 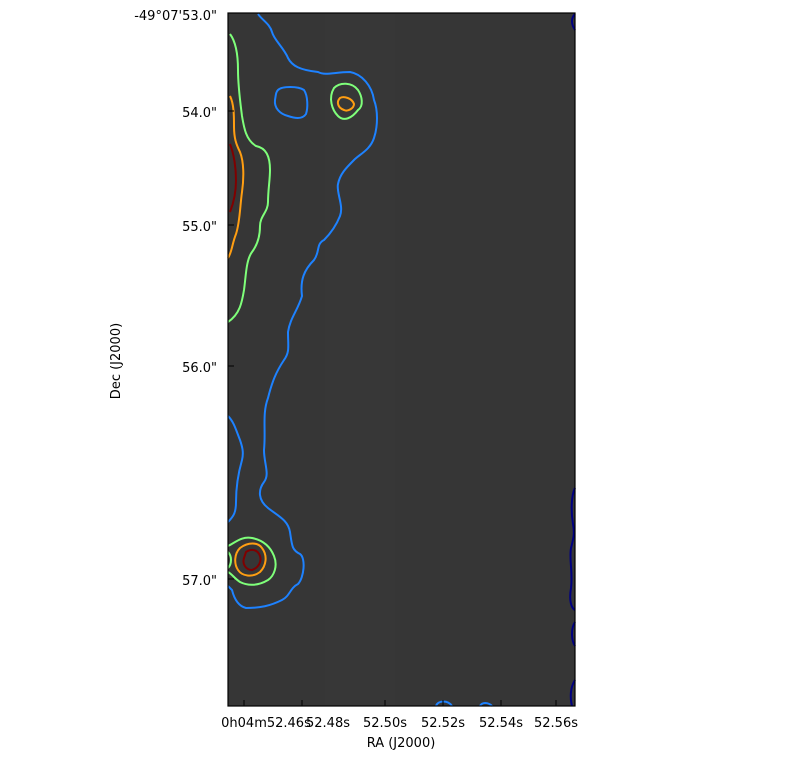 What do you see at coordinates (116, 361) in the screenshot?
I see `y-axis-label: Dec (J2000)` at bounding box center [116, 361].